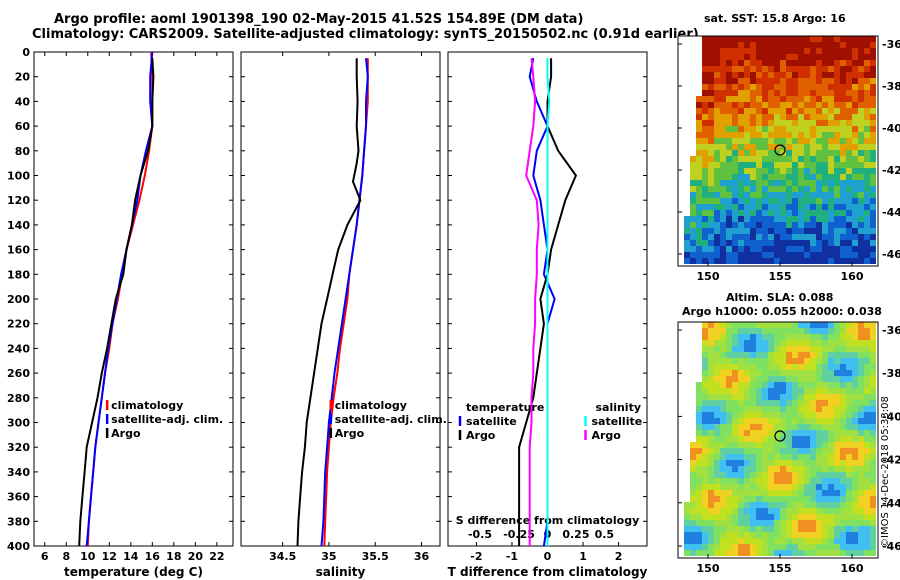 The width and height of the screenshot is (900, 580). What do you see at coordinates (23, 151) in the screenshot?
I see `y-tick-label: 80` at bounding box center [23, 151].